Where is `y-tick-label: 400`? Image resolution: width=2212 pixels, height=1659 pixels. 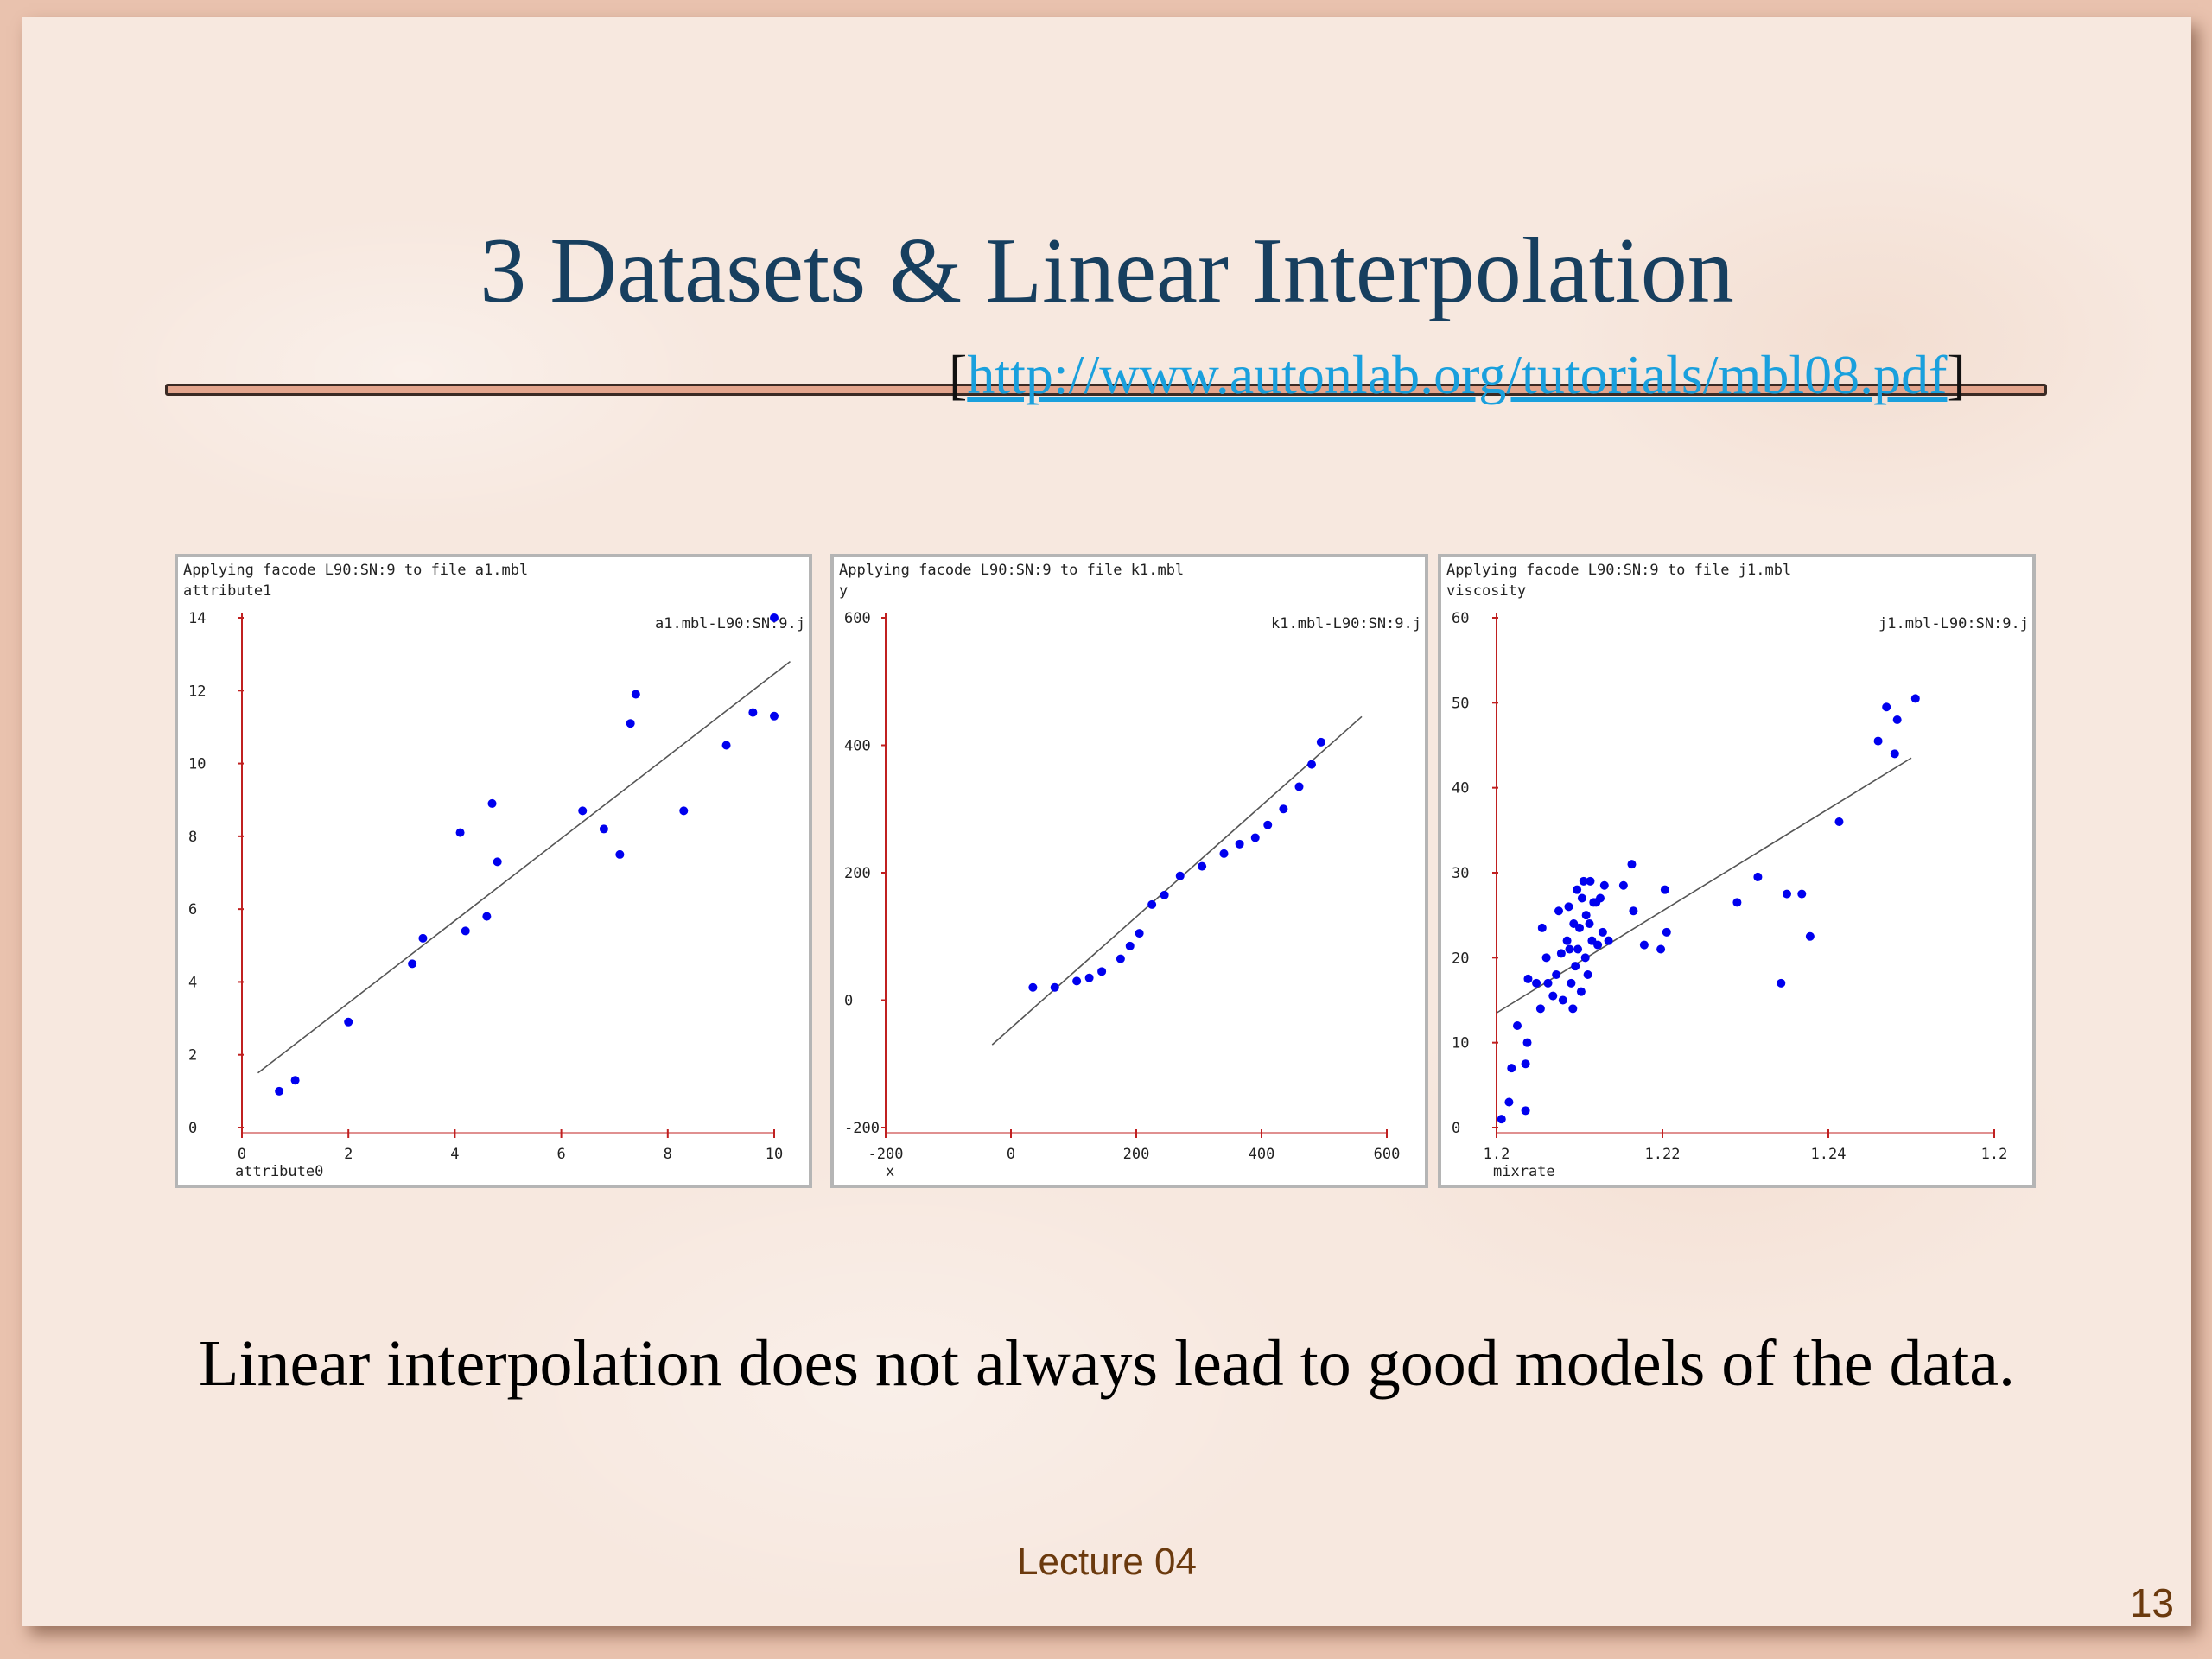
y-tick-label: 400 is located at coordinates (857, 746).